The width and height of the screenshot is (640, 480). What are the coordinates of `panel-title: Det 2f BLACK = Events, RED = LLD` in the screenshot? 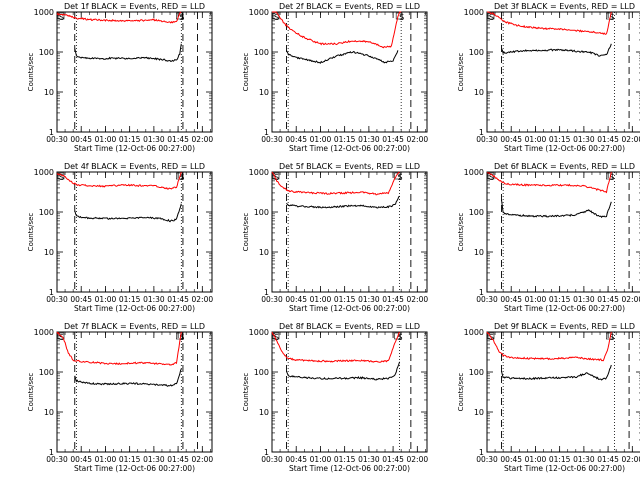 It's located at (349, 6).